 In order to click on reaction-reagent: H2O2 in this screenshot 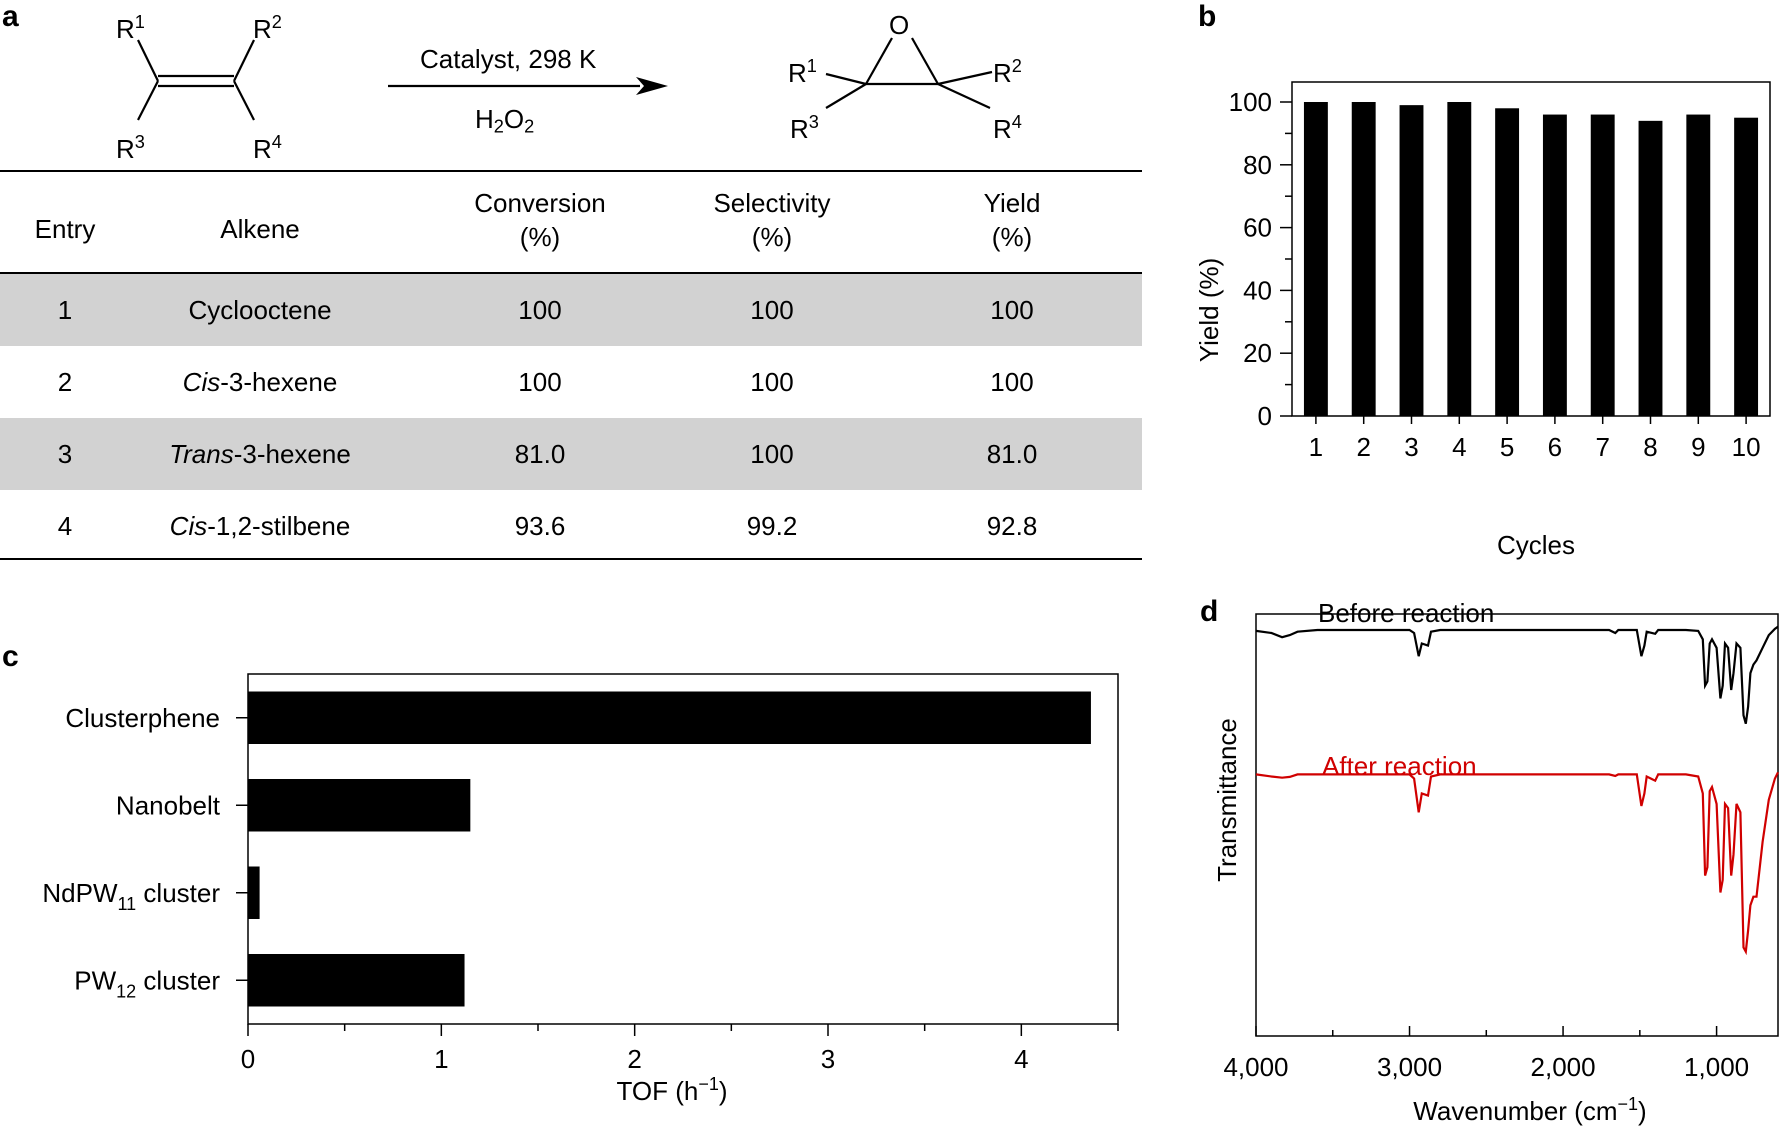, I will do `click(505, 120)`.